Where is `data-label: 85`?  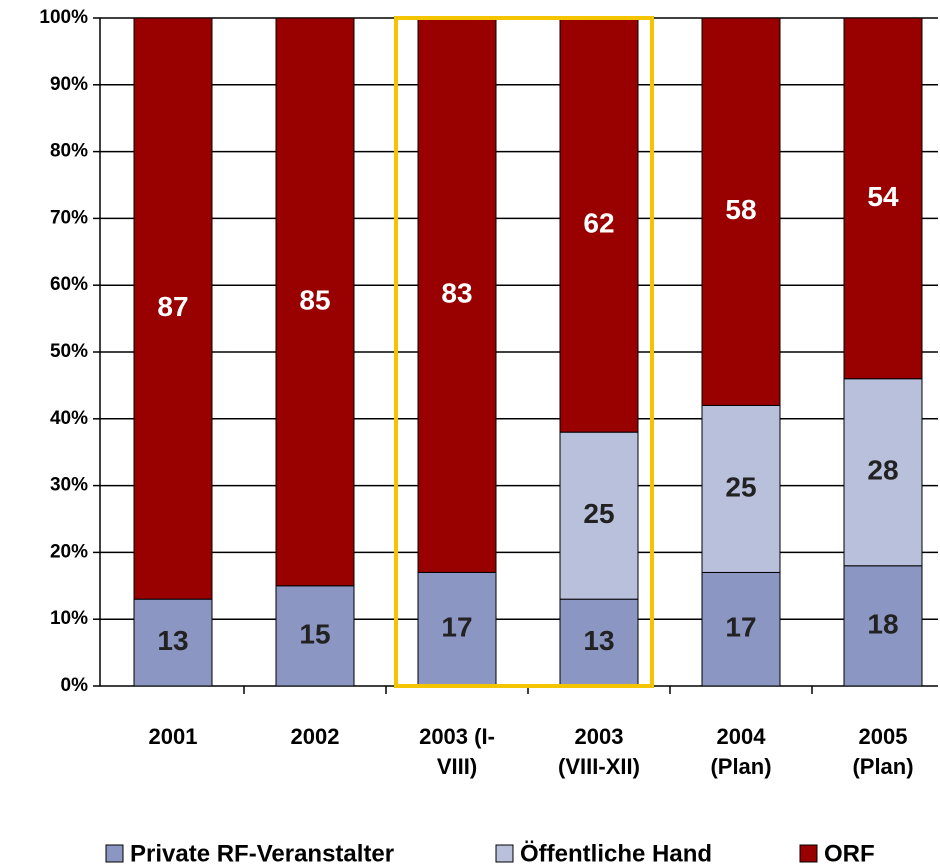
data-label: 85 is located at coordinates (314, 299).